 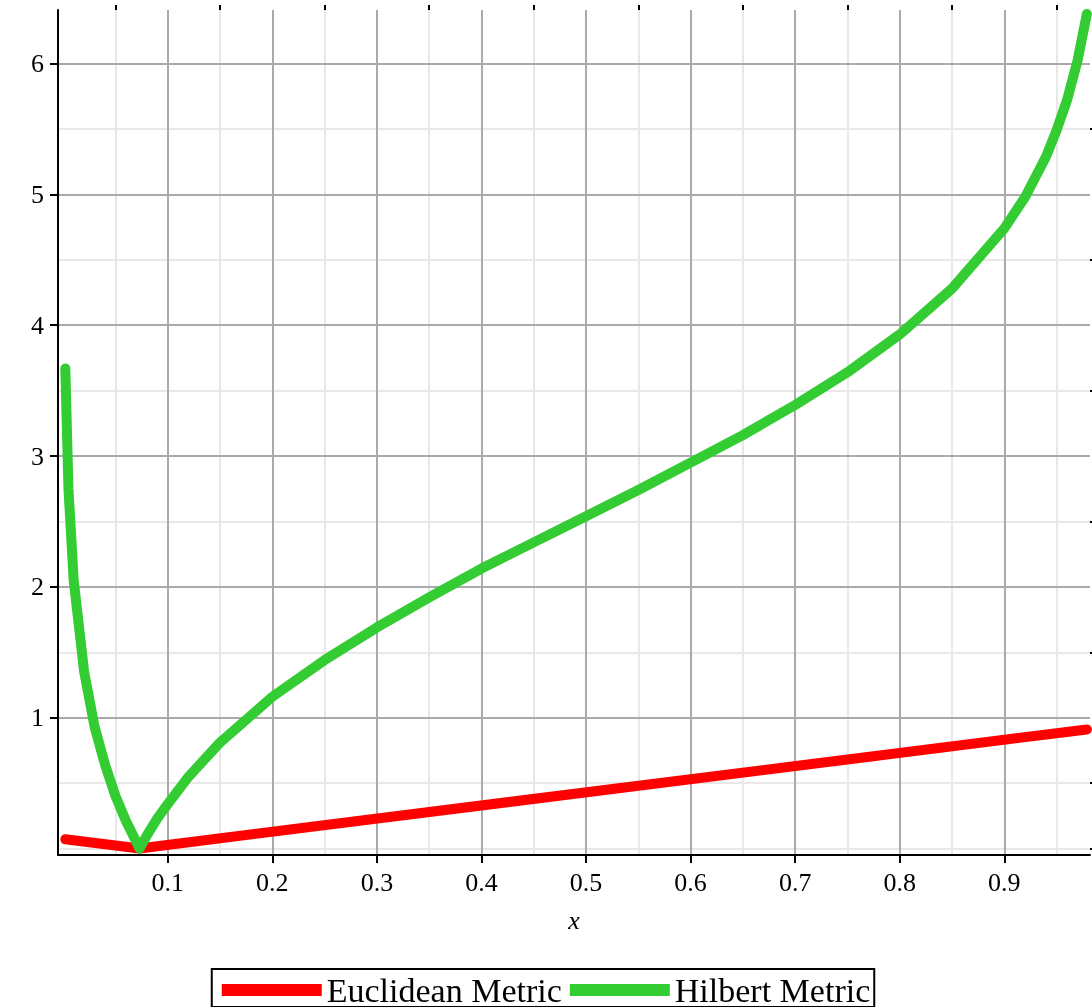 I want to click on y-tick-label: 4, so click(x=37, y=325).